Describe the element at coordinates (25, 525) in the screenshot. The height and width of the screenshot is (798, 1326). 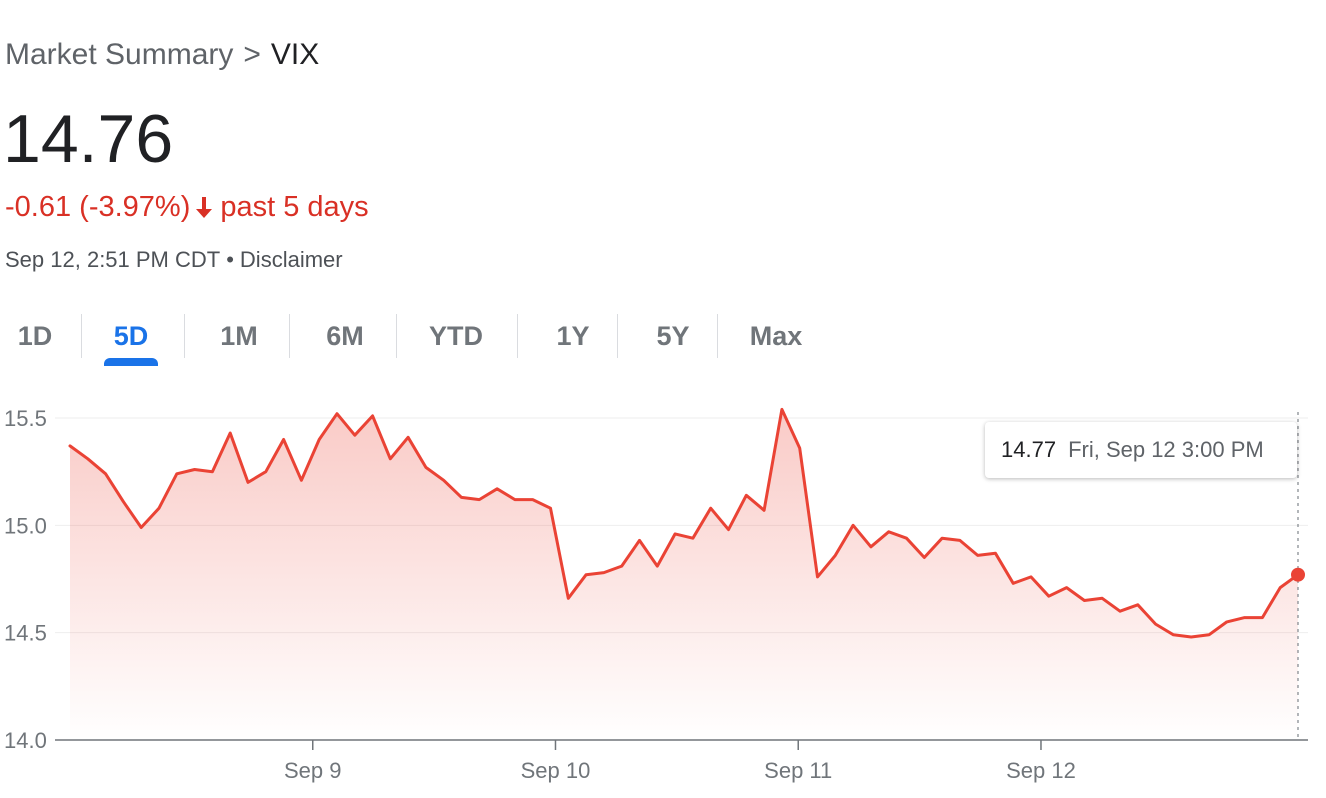
I see `y-tick-label: 15.0` at that location.